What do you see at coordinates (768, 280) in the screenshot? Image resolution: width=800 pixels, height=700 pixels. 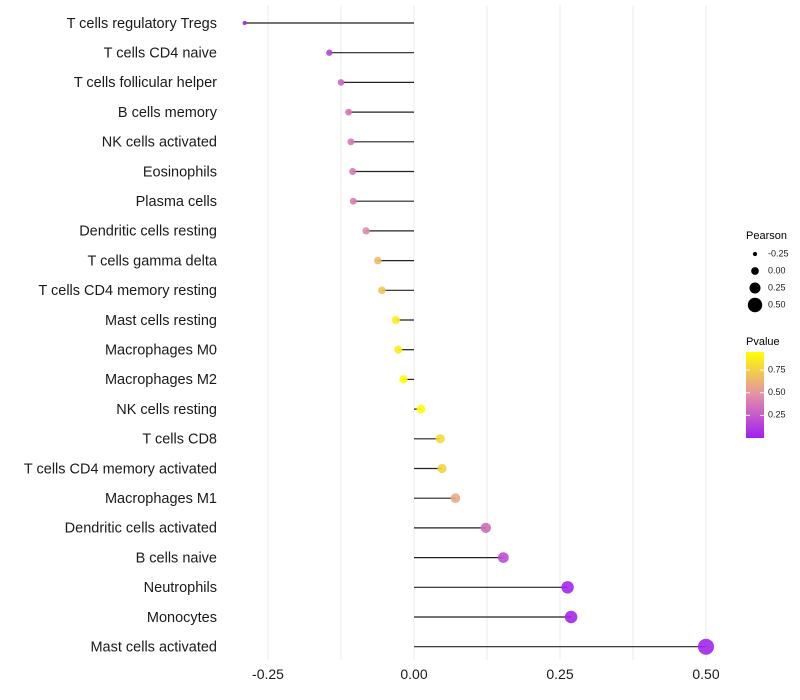 I see `size-legend: -0.25 0.00 0.25 0.50` at bounding box center [768, 280].